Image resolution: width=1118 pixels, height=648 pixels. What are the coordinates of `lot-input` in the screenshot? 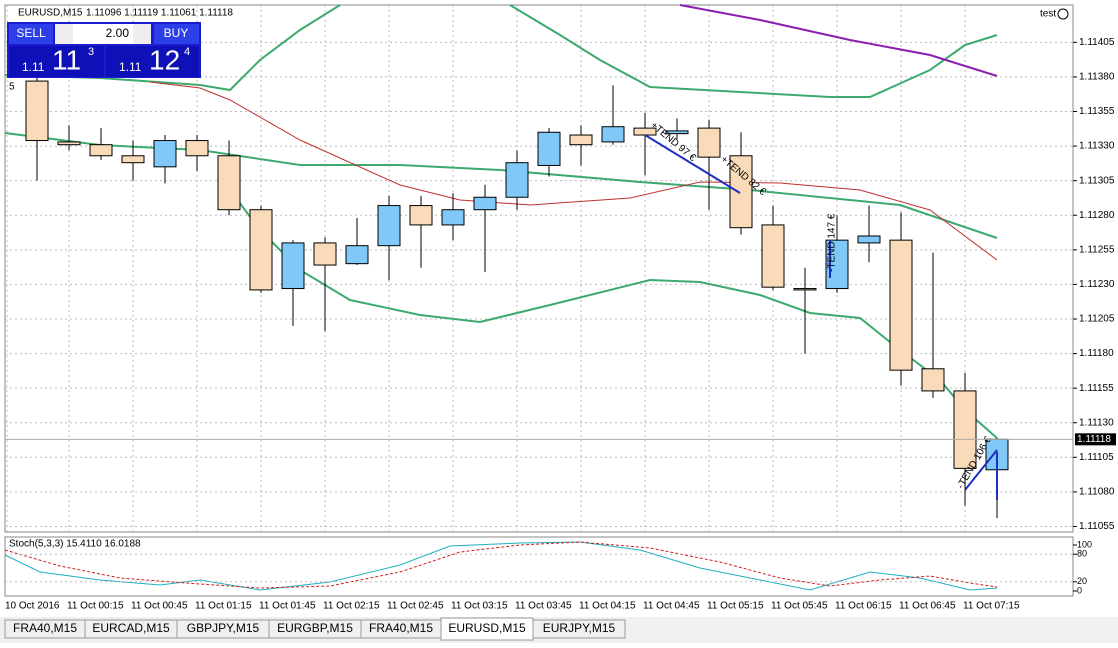 It's located at (103, 34).